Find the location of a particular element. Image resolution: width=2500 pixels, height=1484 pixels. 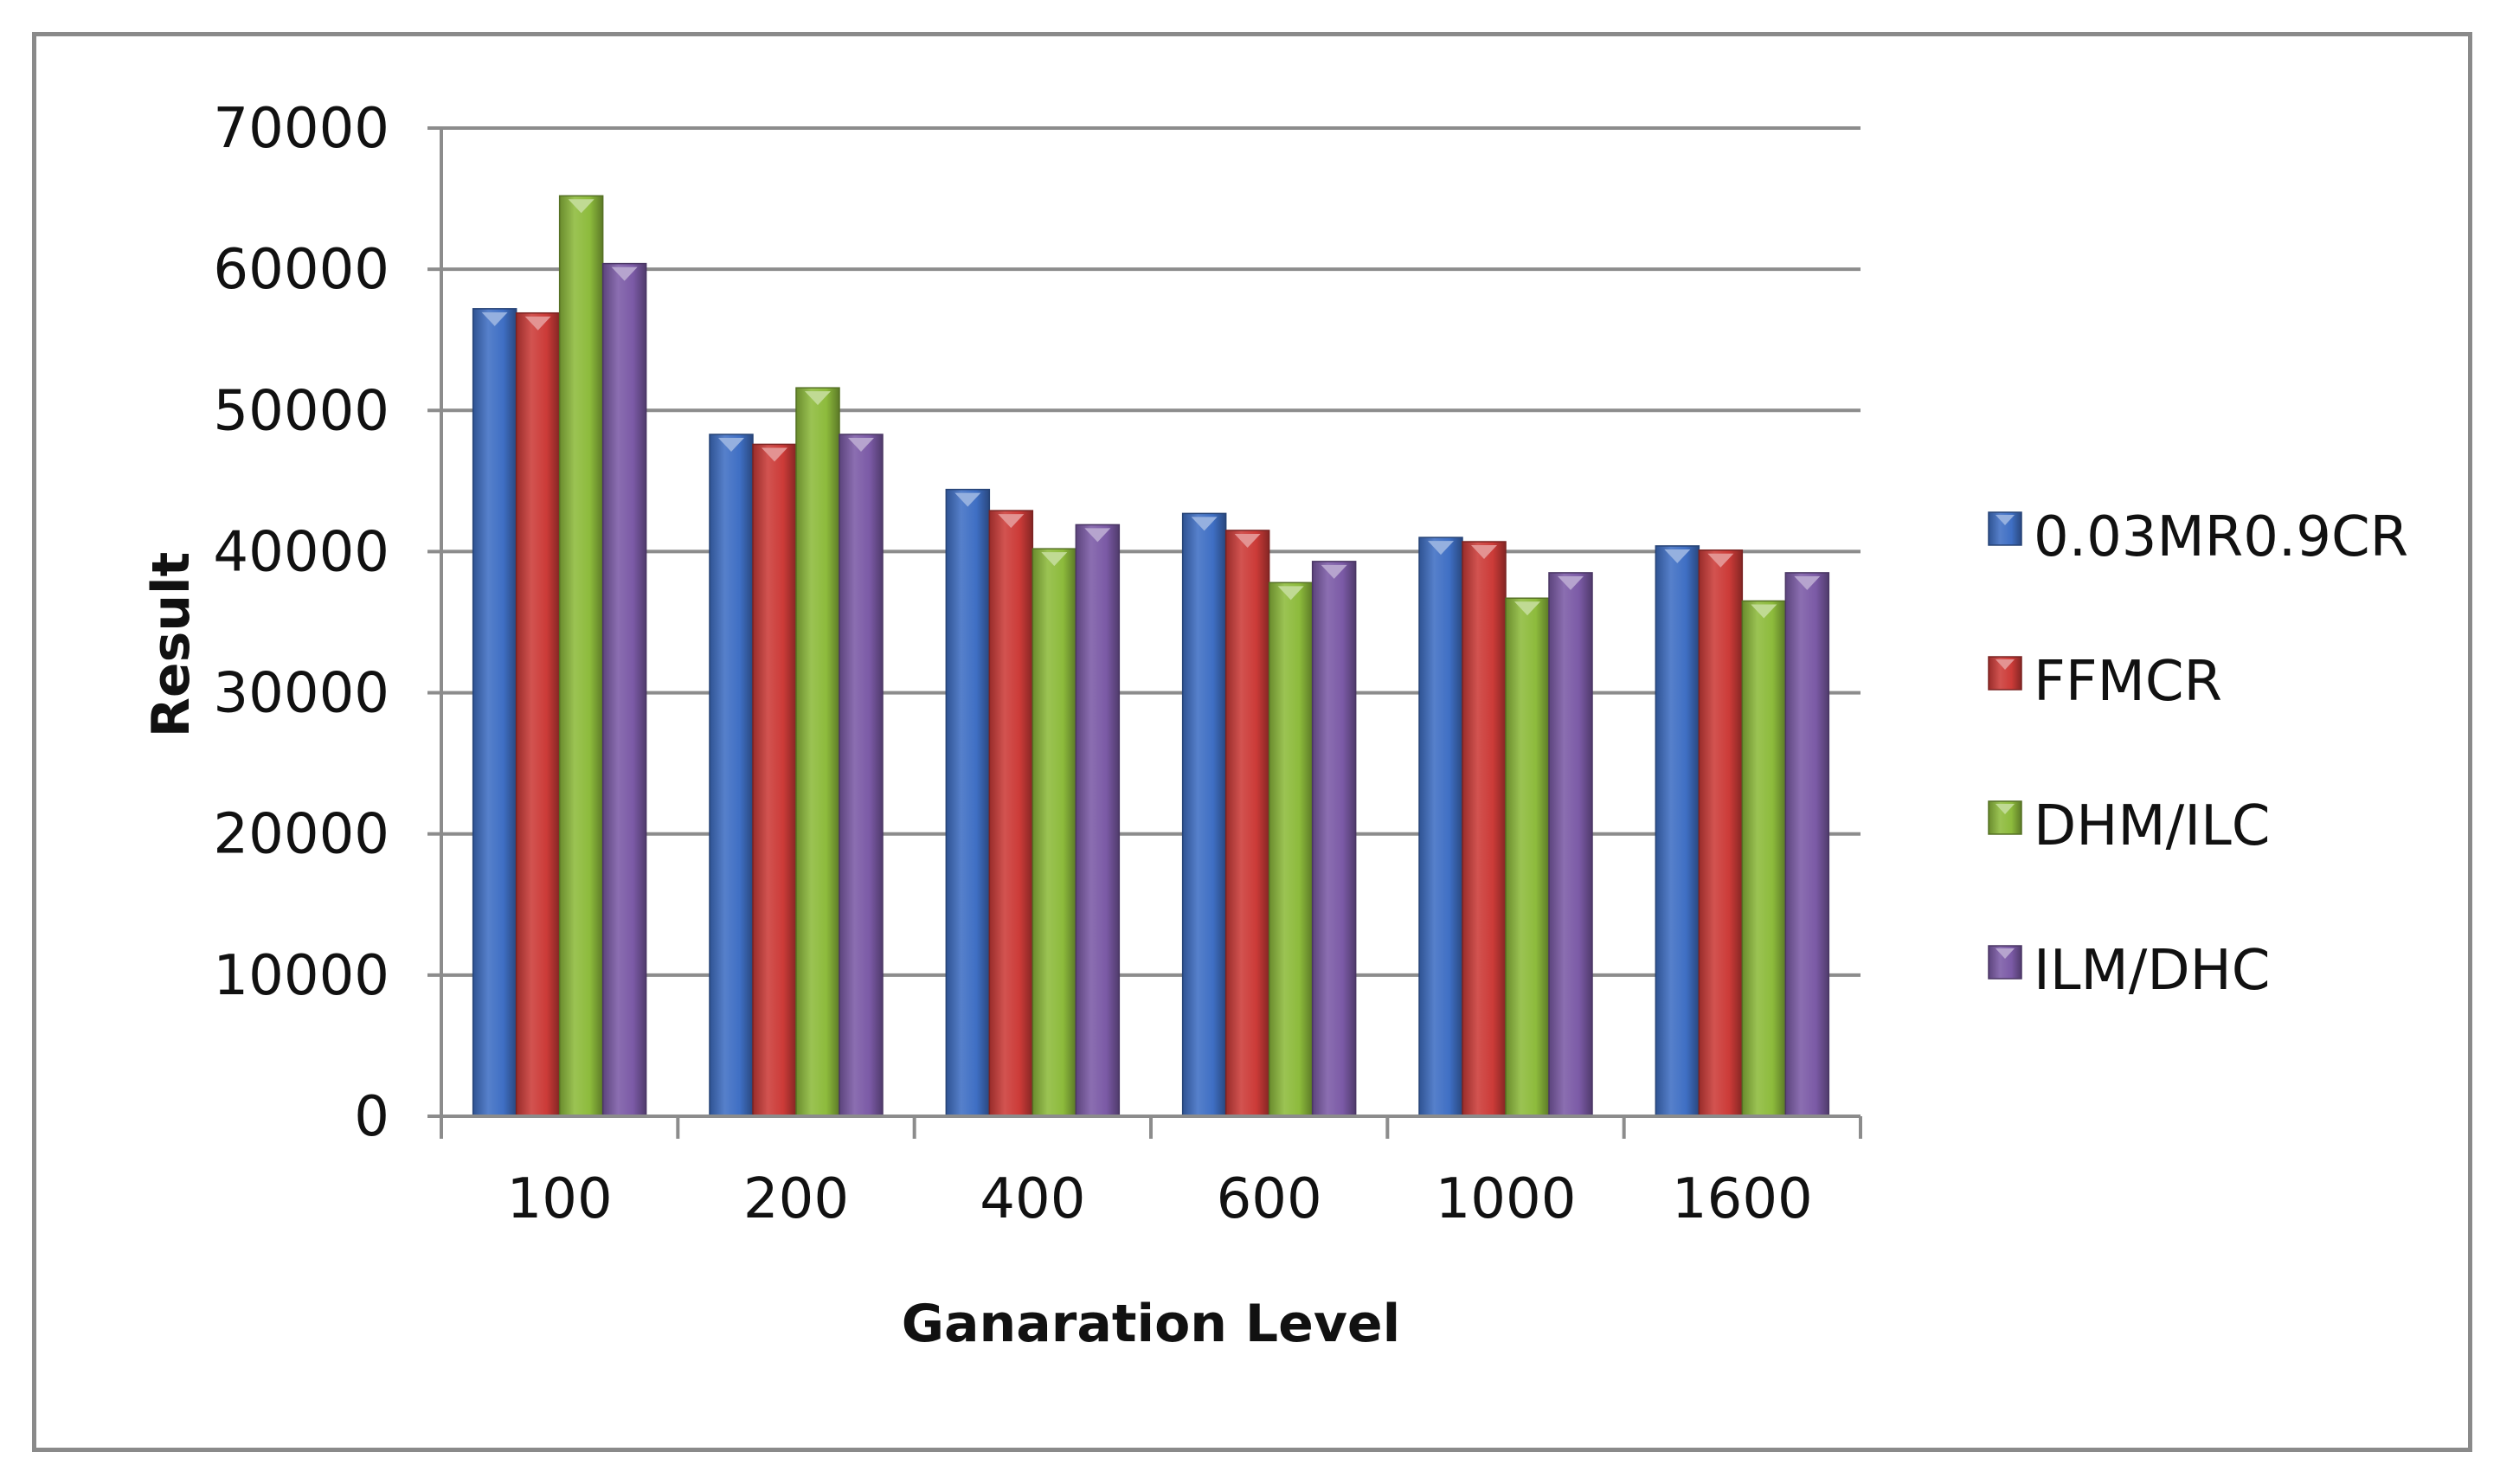

x-tick-label: 1600 is located at coordinates (1742, 1199).